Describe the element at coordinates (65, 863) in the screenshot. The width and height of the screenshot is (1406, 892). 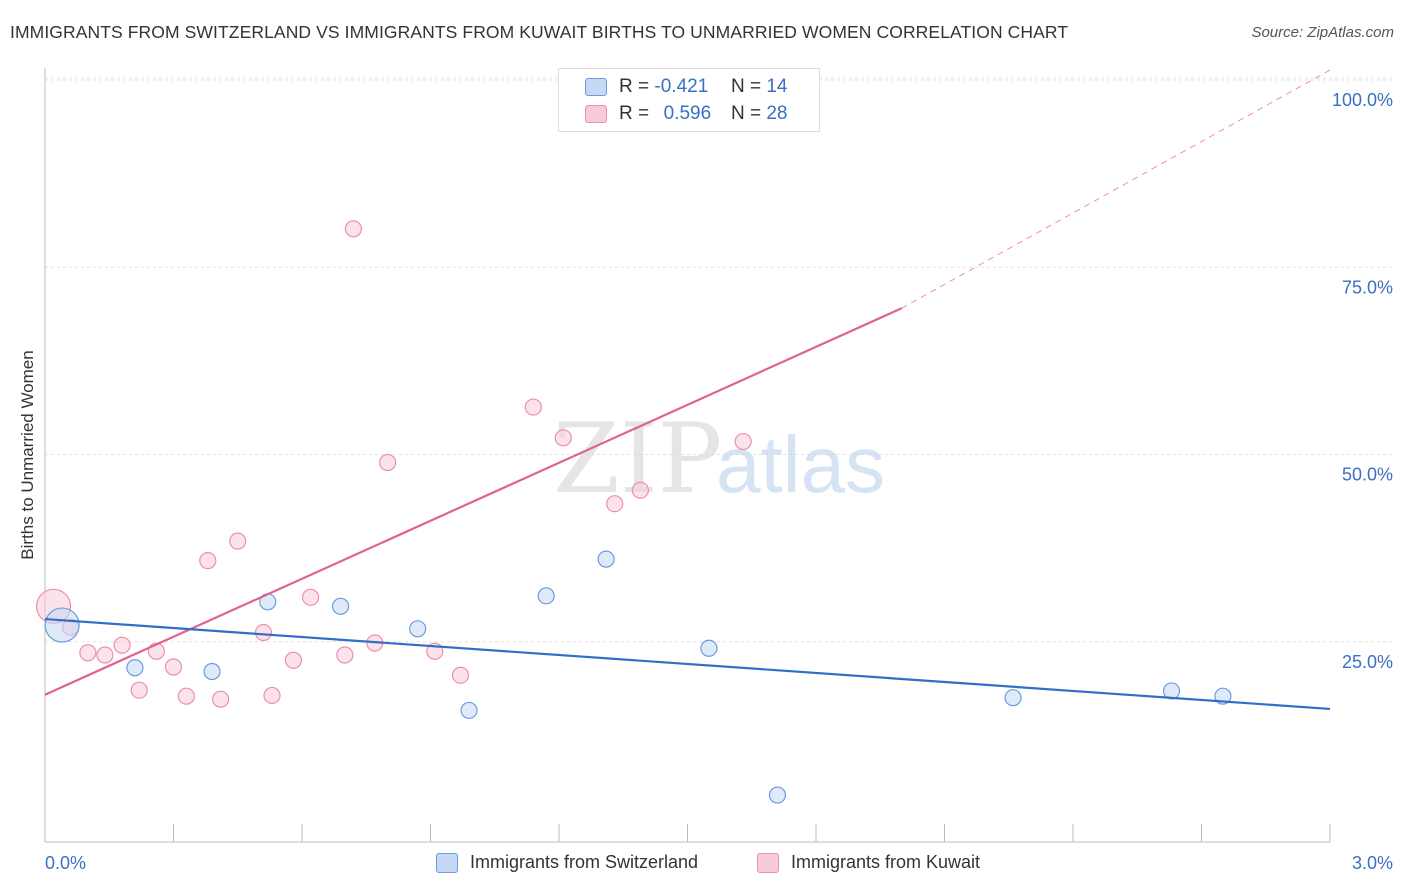
I see `x-tick-label: 0.0%` at that location.